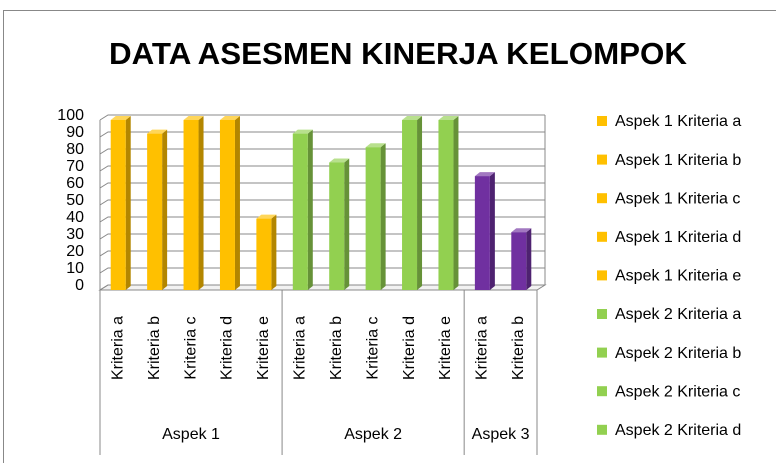 The width and height of the screenshot is (776, 463). I want to click on y-tick-label: 20, so click(75, 251).